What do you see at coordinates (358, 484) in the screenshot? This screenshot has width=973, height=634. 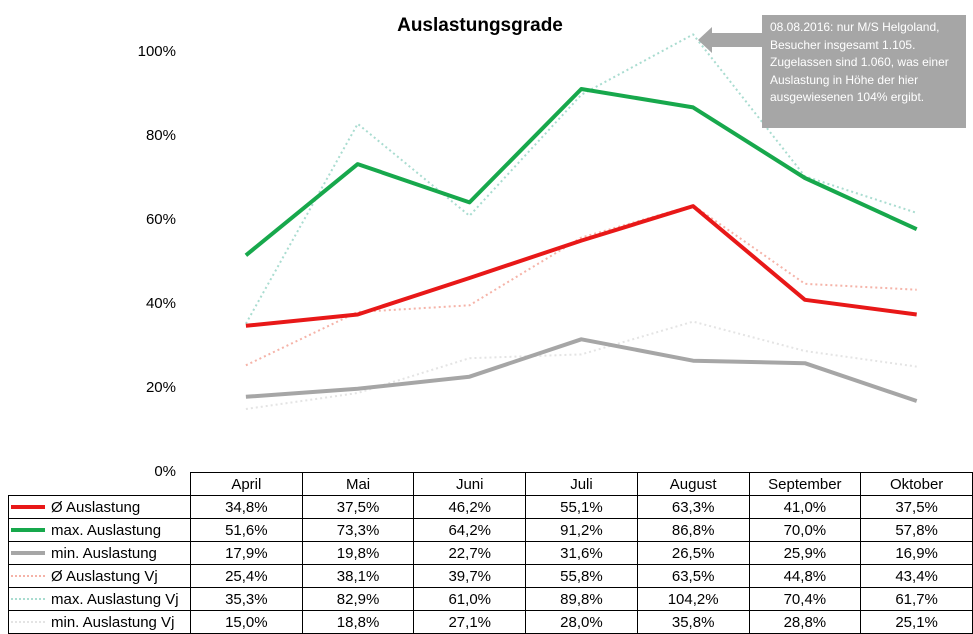 I see `x-category-label: Mai` at bounding box center [358, 484].